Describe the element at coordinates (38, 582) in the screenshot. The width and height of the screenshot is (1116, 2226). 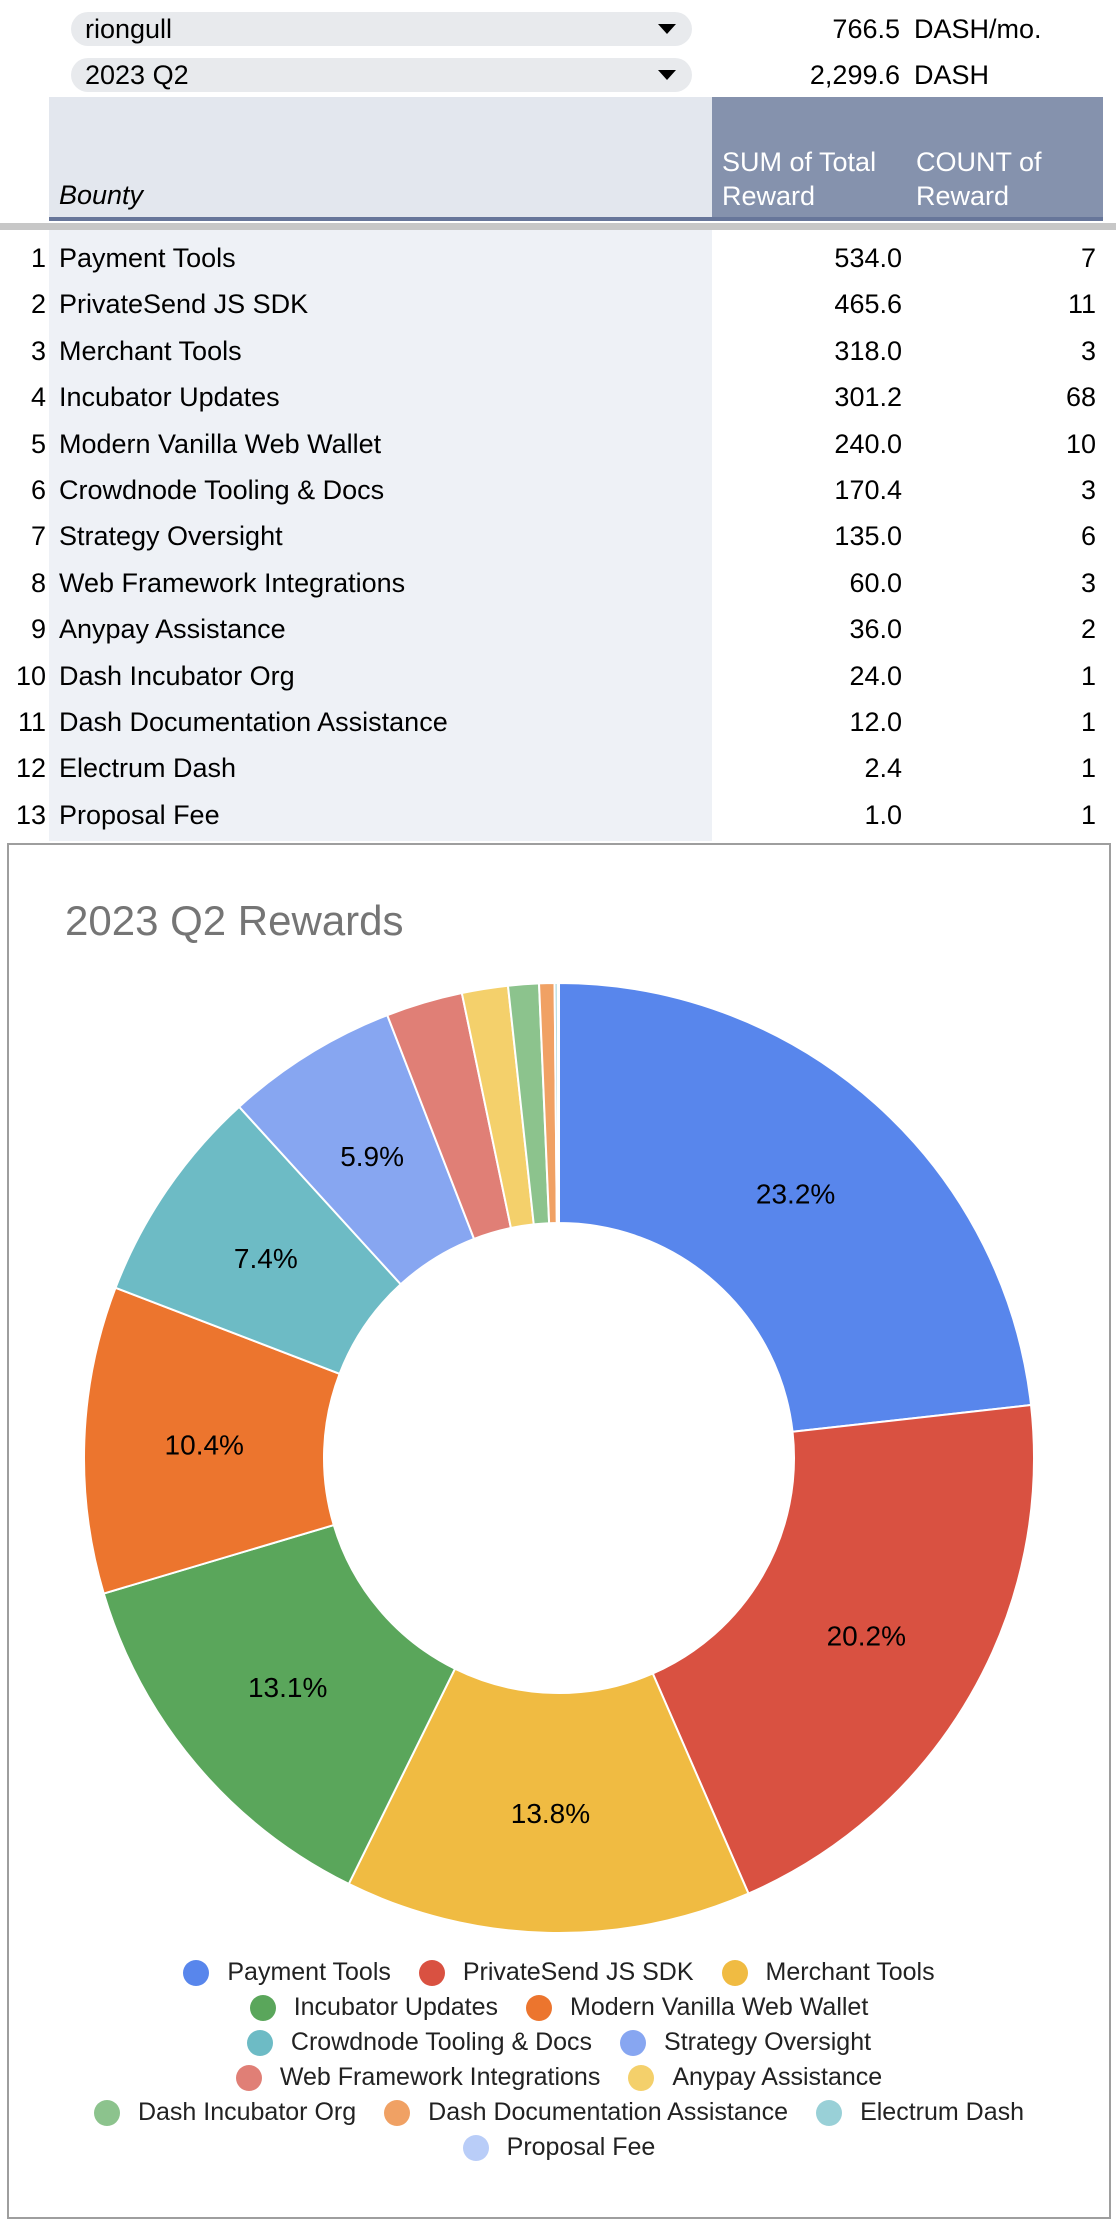
I see `row-number: 8` at that location.